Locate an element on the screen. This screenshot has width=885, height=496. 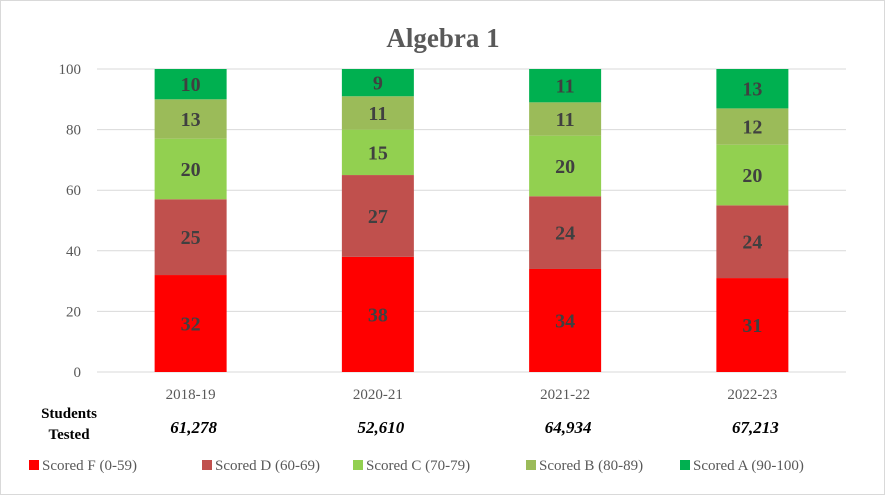
y-tick-label: 40 is located at coordinates (73, 252).